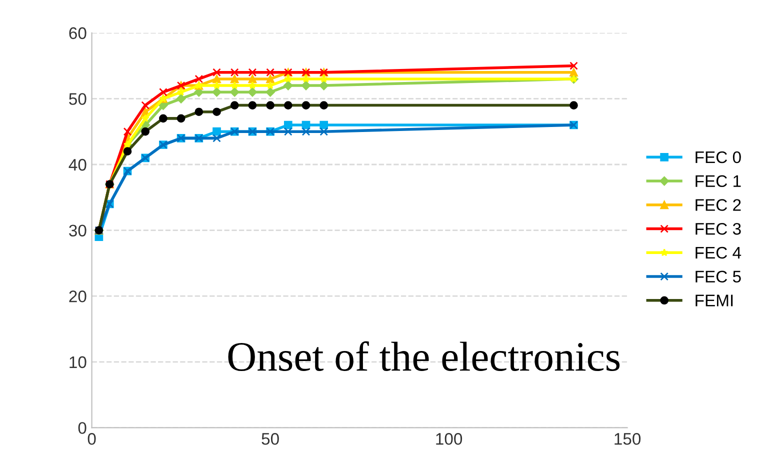 Image resolution: width=765 pixels, height=470 pixels. I want to click on y-tick-label: 10, so click(78, 362).